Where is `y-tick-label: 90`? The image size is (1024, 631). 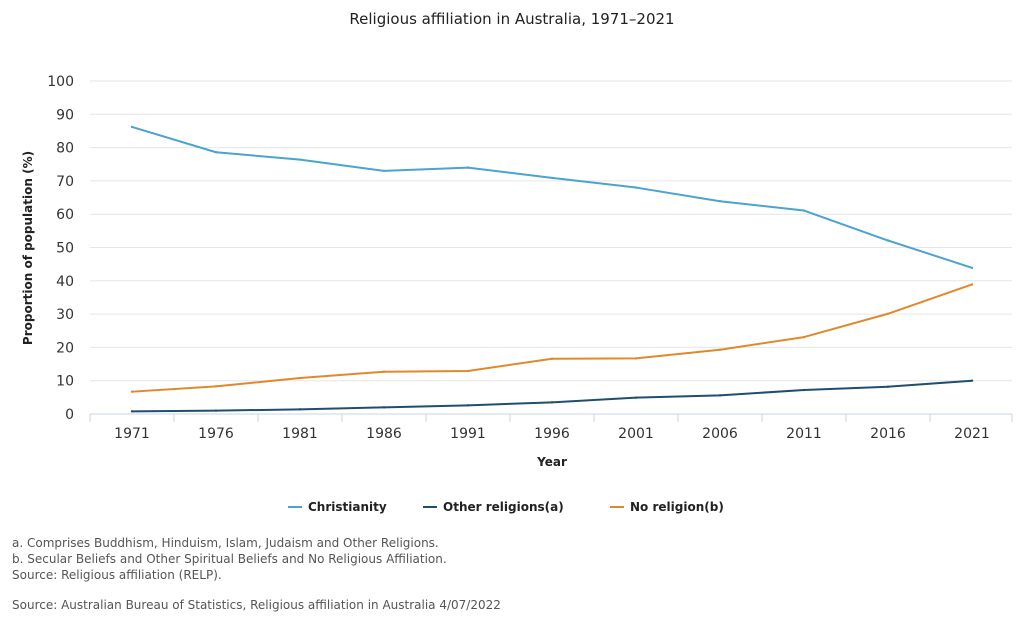
y-tick-label: 90 is located at coordinates (65, 115).